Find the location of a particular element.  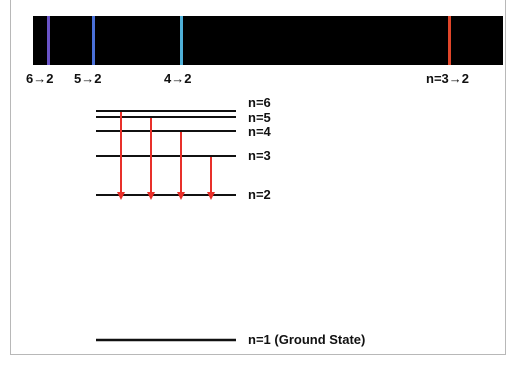

spectral-label-4-2: 4→2 is located at coordinates (177, 78).